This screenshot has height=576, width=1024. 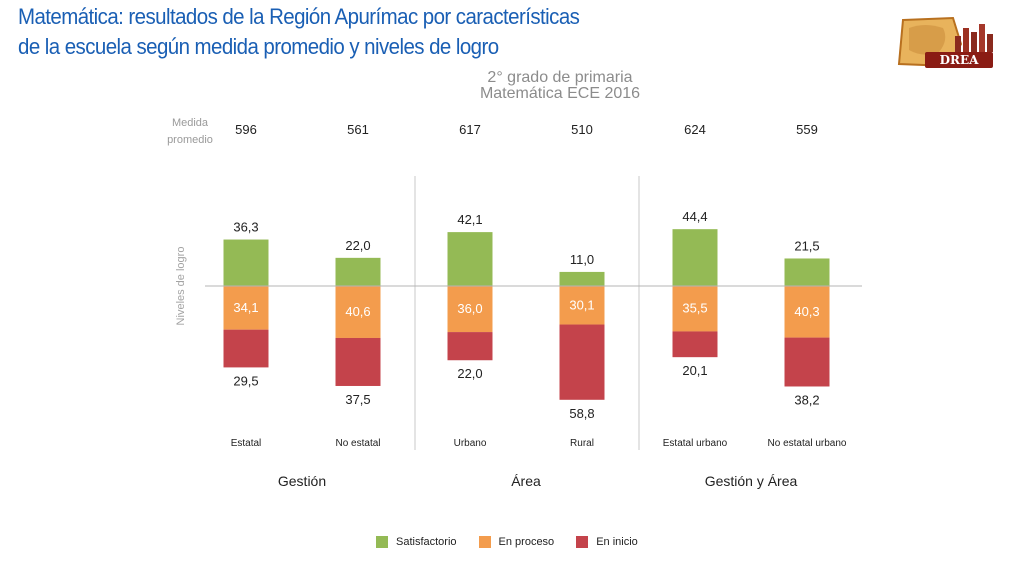 I want to click on medida-promedio-no-estatal: 561, so click(x=358, y=129).